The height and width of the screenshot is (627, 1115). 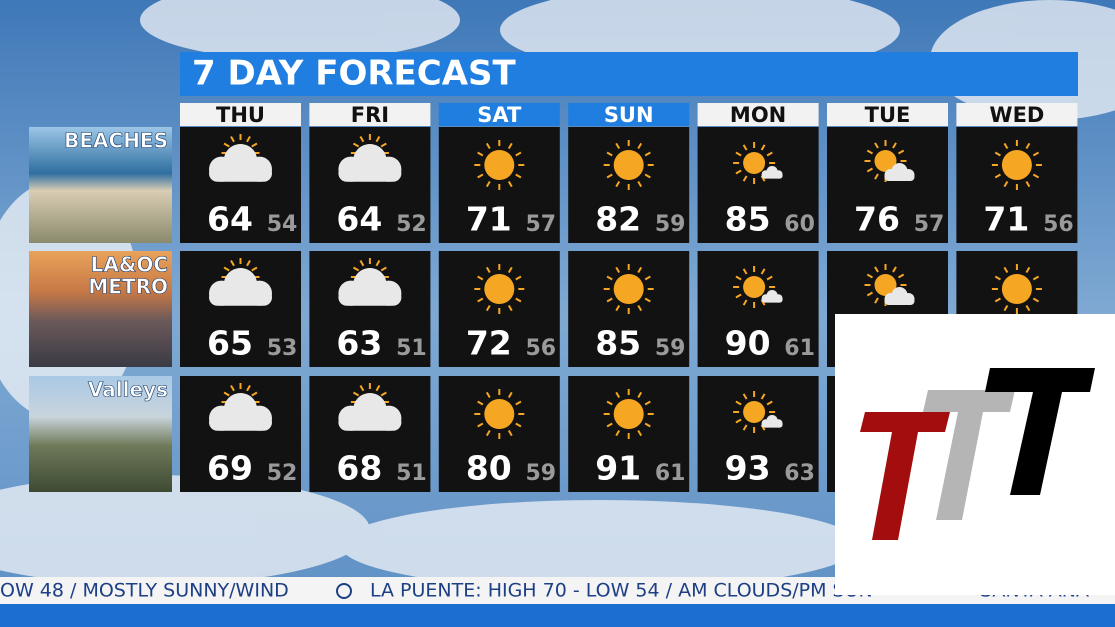 I want to click on ticker-base, so click(x=557, y=615).